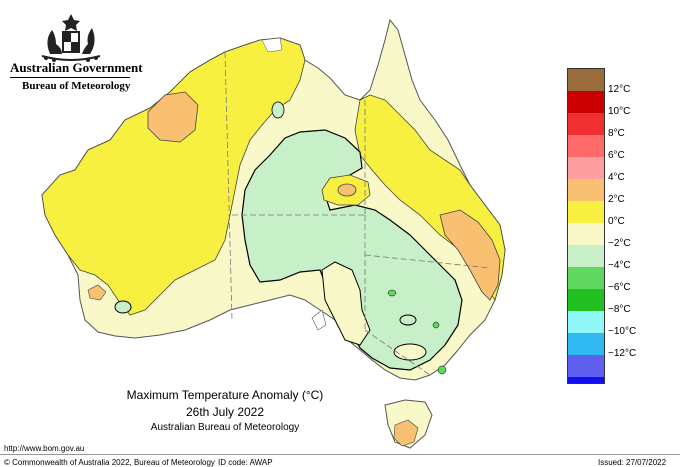 Image resolution: width=680 pixels, height=467 pixels. I want to click on legend-label: −2°C, so click(619, 243).